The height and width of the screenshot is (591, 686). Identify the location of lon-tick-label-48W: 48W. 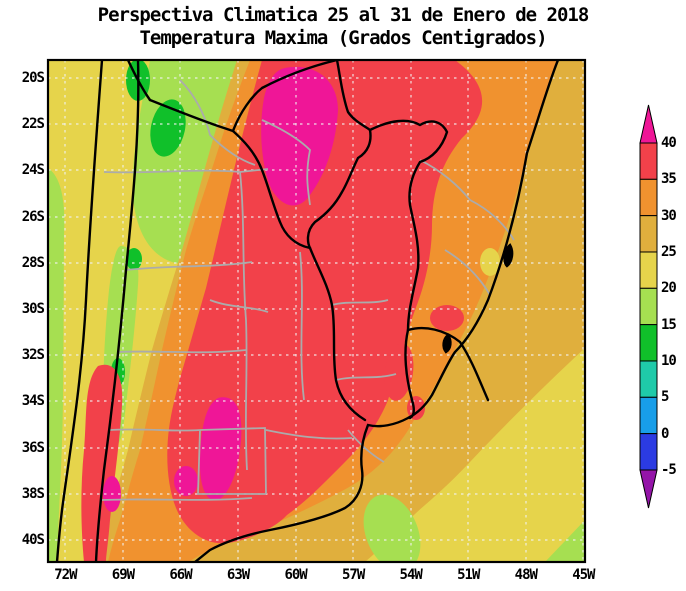
(526, 575).